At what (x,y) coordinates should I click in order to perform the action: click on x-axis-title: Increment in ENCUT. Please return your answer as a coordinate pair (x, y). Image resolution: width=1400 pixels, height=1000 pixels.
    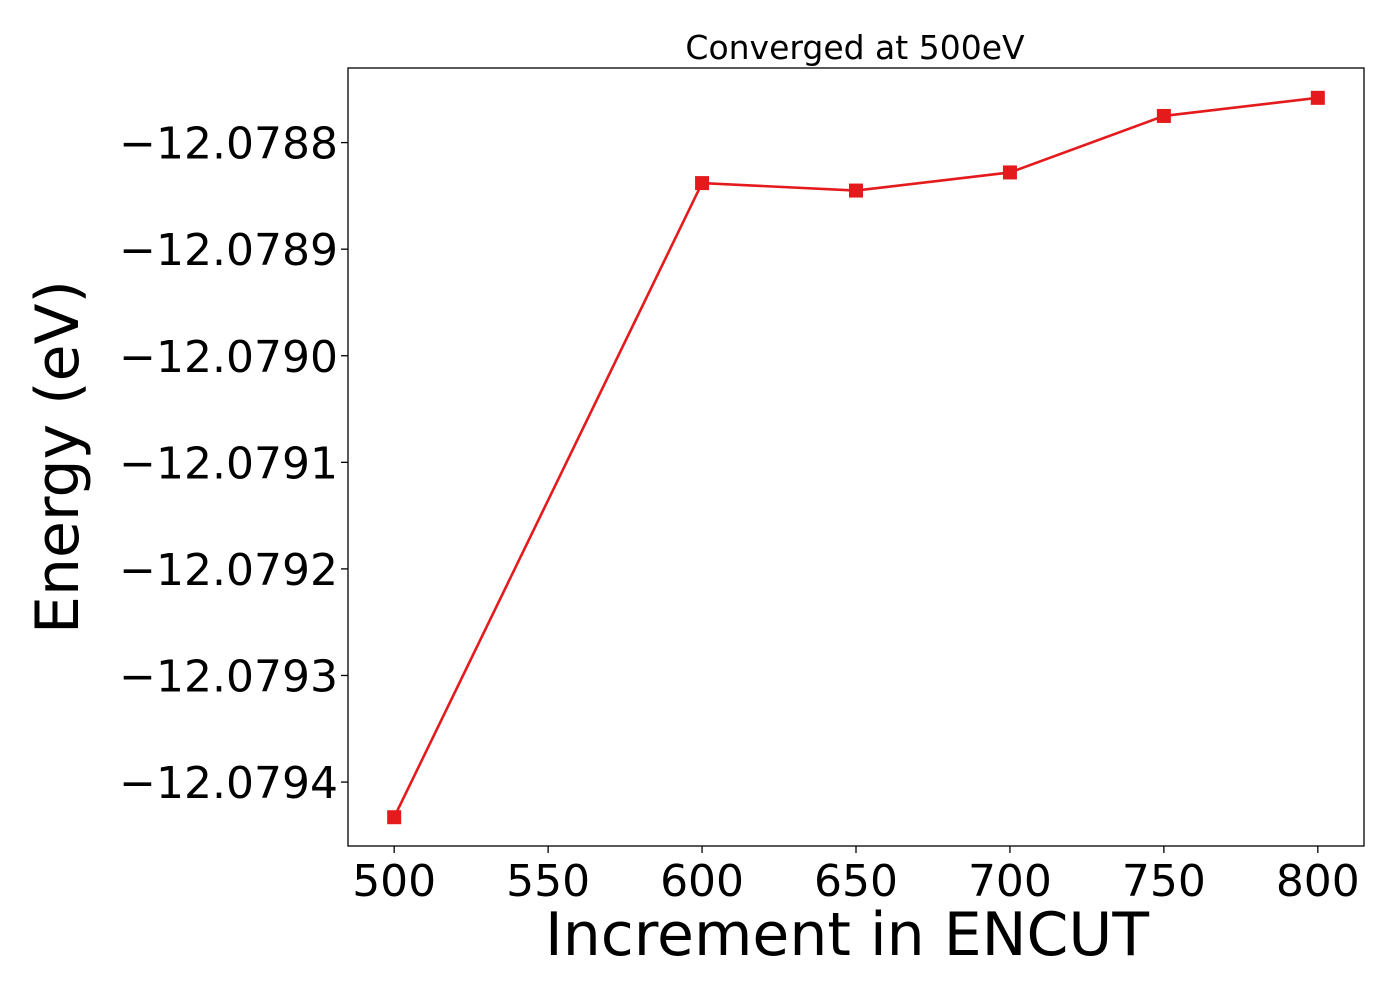
    Looking at the image, I should click on (847, 935).